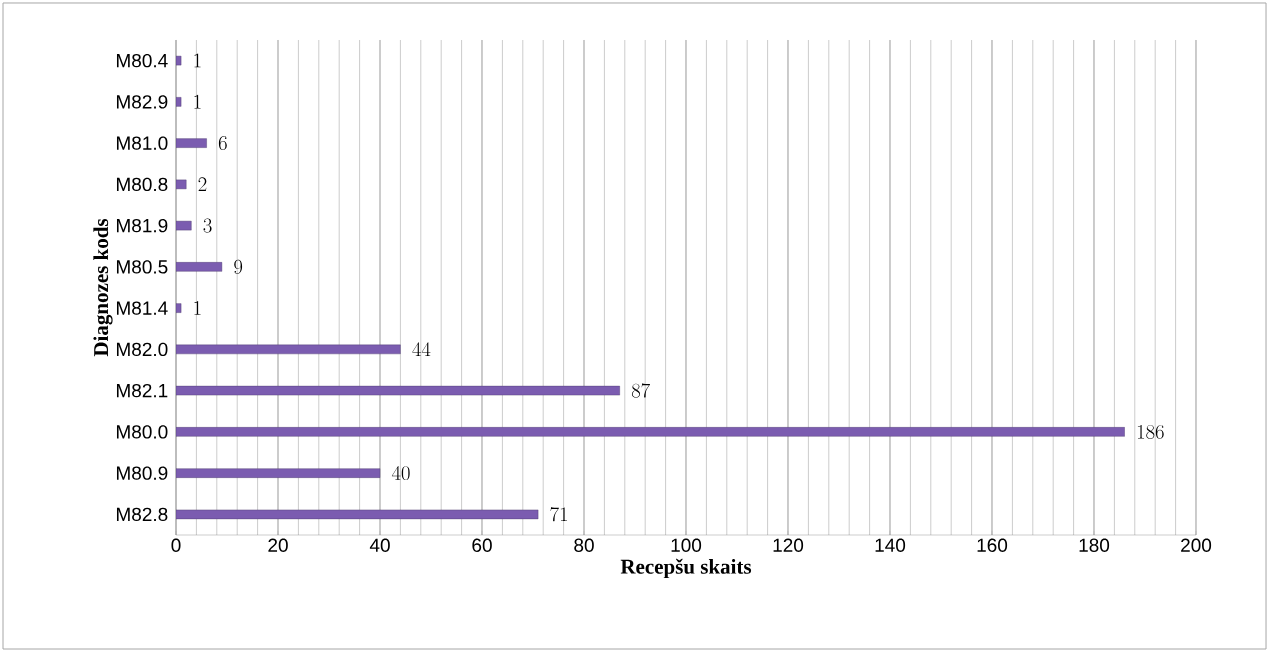 The image size is (1269, 652). What do you see at coordinates (176, 545) in the screenshot?
I see `x-tick-label: 0` at bounding box center [176, 545].